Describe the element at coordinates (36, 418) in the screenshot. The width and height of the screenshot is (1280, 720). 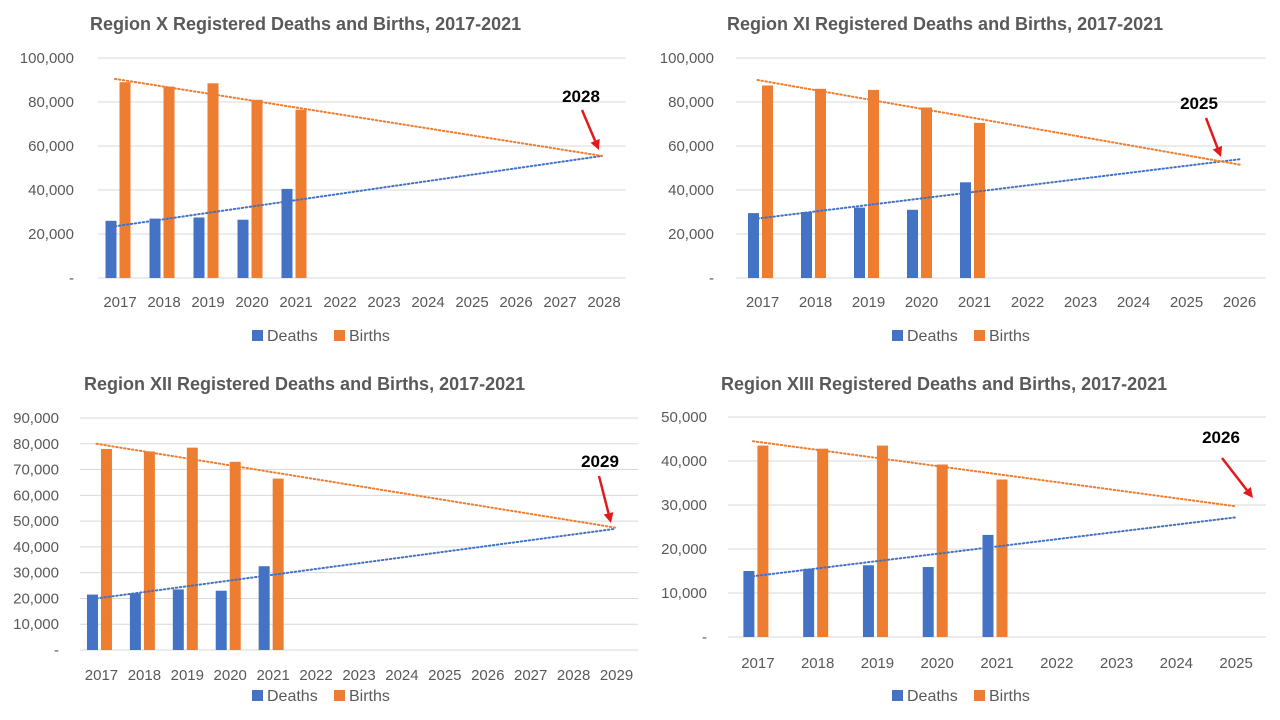
I see `y-tick-label: 90,000` at that location.